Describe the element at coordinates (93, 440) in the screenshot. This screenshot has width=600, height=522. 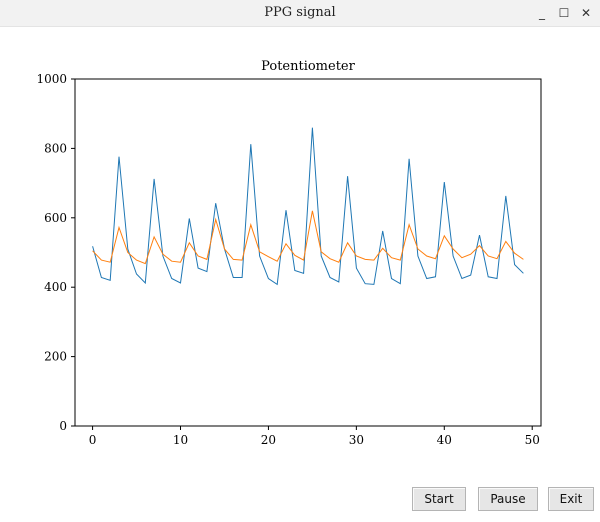
I see `x-tick-label: 0` at that location.